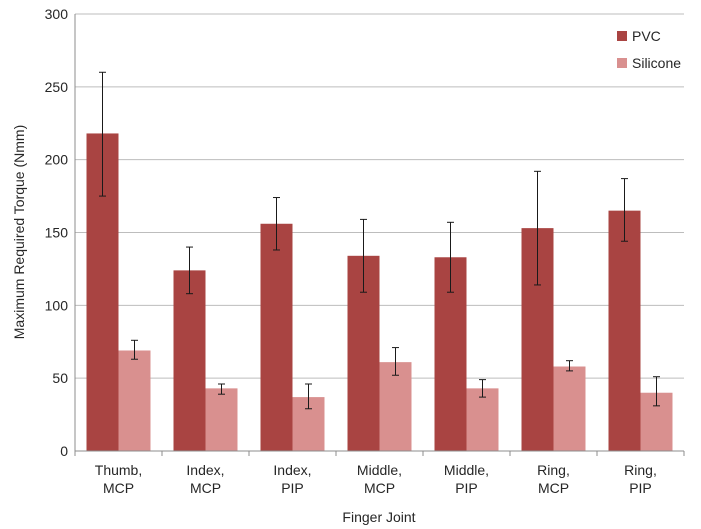 This screenshot has height=529, width=701. I want to click on x-axis-title: Finger Joint, so click(378, 517).